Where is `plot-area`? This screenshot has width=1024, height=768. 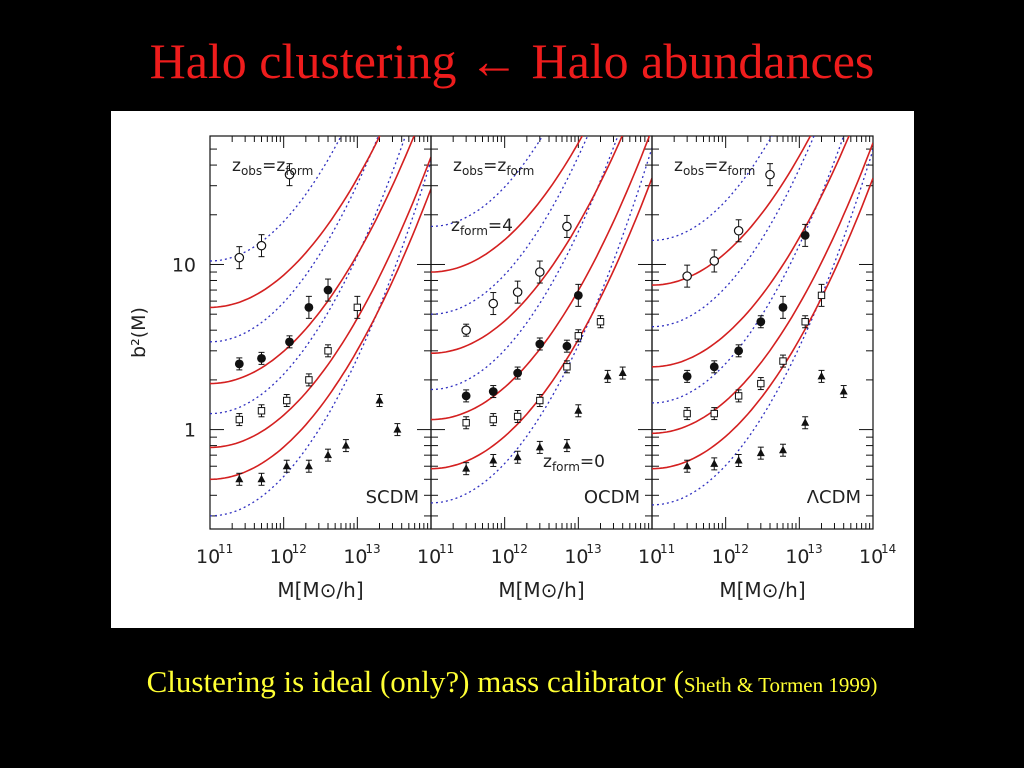
plot-area is located at coordinates (541, 320).